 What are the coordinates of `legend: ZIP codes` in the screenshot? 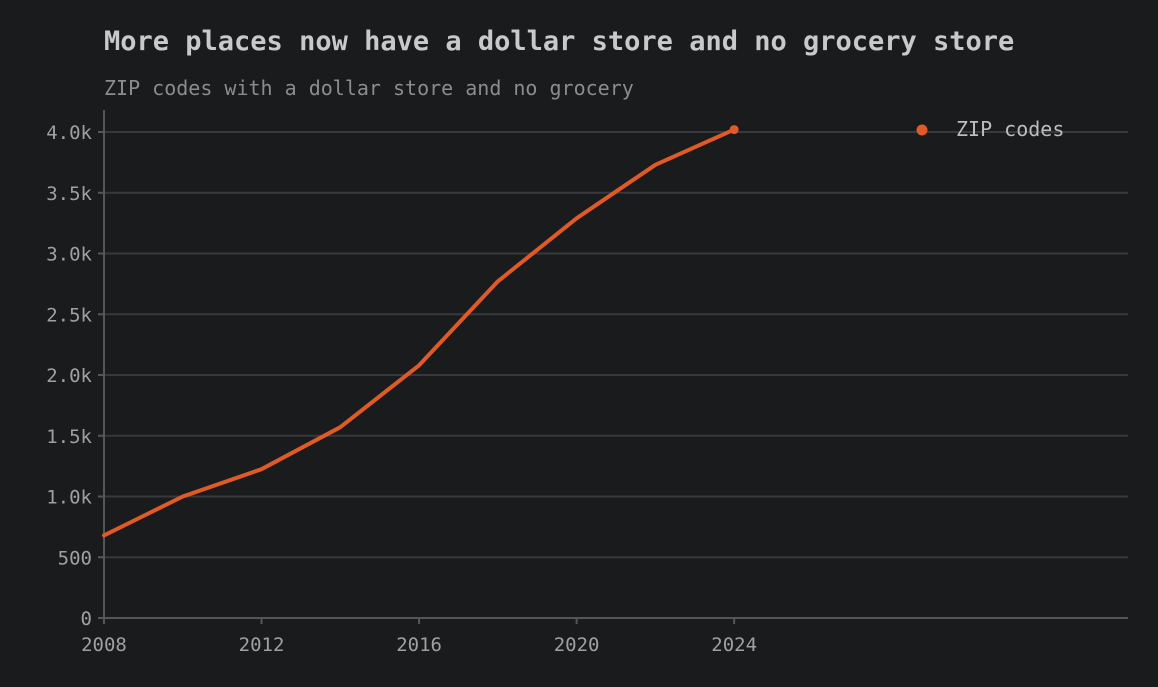 It's located at (990, 129).